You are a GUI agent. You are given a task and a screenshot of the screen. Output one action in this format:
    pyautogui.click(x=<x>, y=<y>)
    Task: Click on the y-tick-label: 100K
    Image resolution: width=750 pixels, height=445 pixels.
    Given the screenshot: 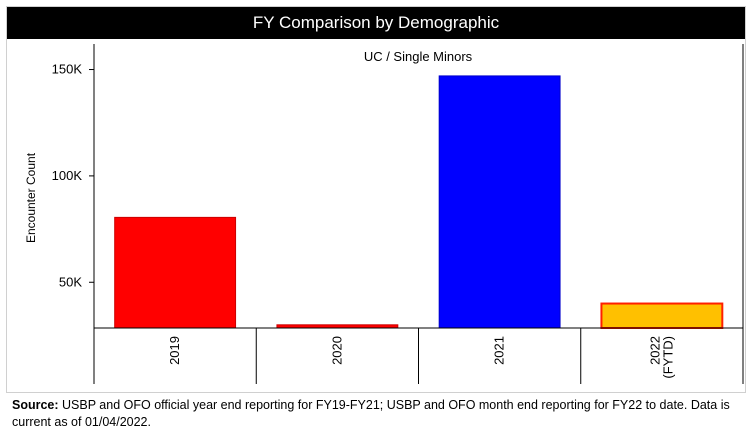 What is the action you would take?
    pyautogui.click(x=67, y=175)
    